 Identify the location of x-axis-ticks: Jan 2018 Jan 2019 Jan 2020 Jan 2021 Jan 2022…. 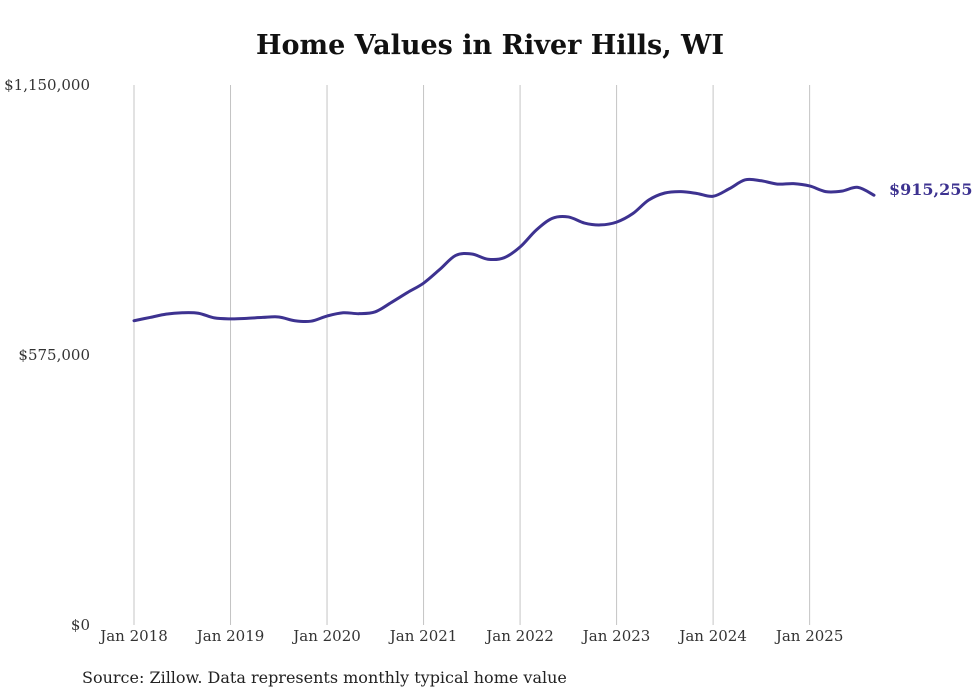
(470, 636).